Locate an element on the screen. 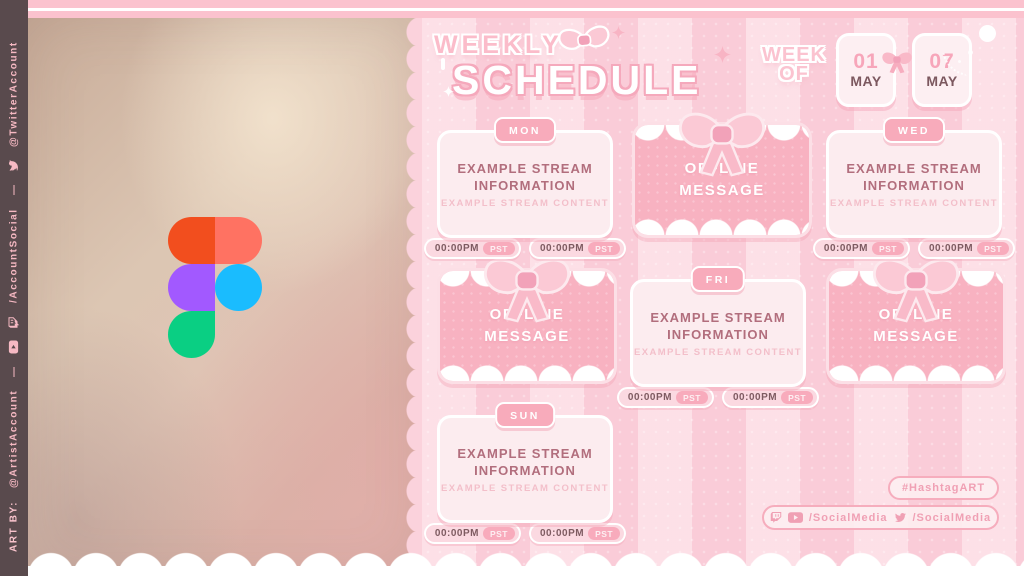 The height and width of the screenshot is (576, 1024). week-end-month: MAY is located at coordinates (942, 81).